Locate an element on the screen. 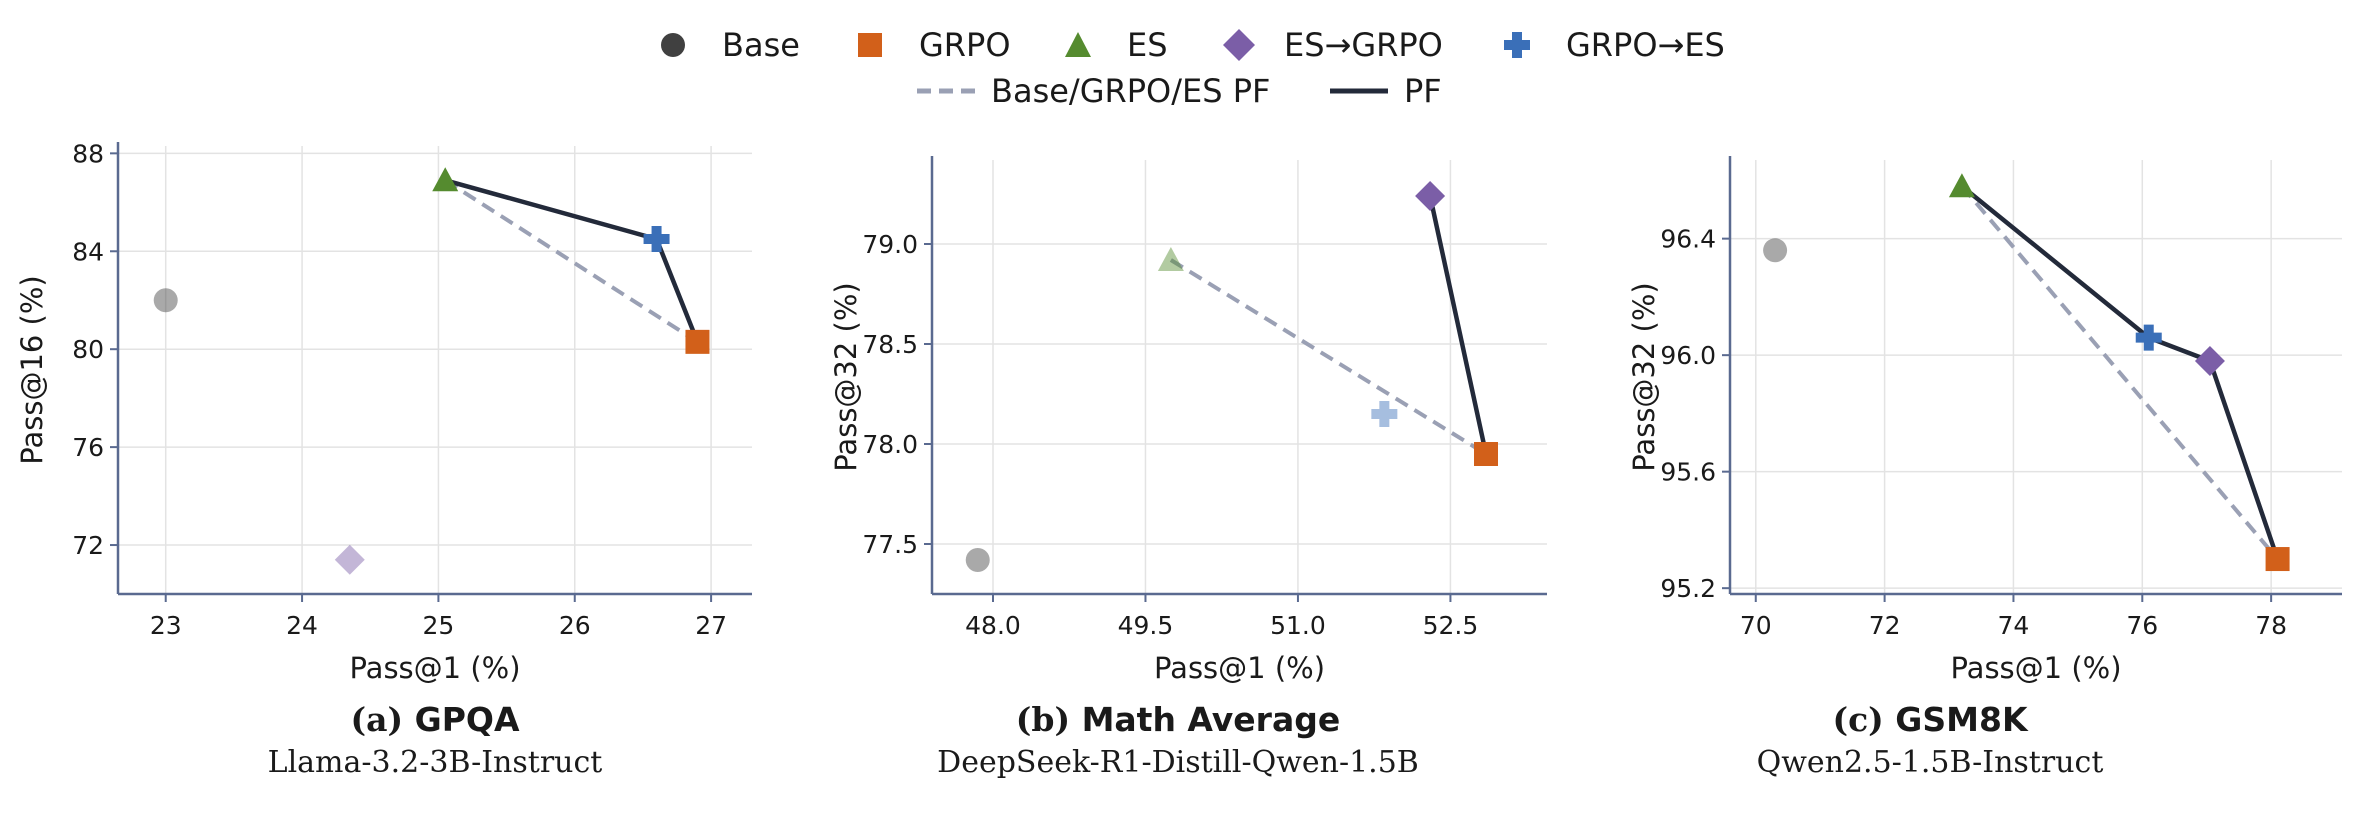 This screenshot has width=2360, height=825. legend-label: ES is located at coordinates (1147, 45).